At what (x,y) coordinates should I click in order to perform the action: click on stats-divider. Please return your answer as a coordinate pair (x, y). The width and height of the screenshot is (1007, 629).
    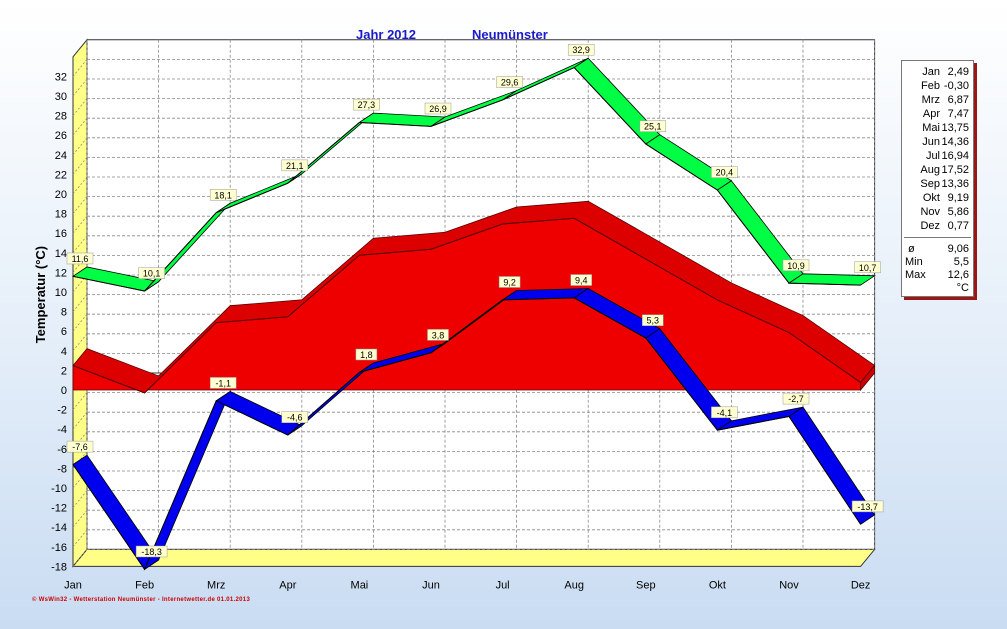
    Looking at the image, I should click on (937, 237).